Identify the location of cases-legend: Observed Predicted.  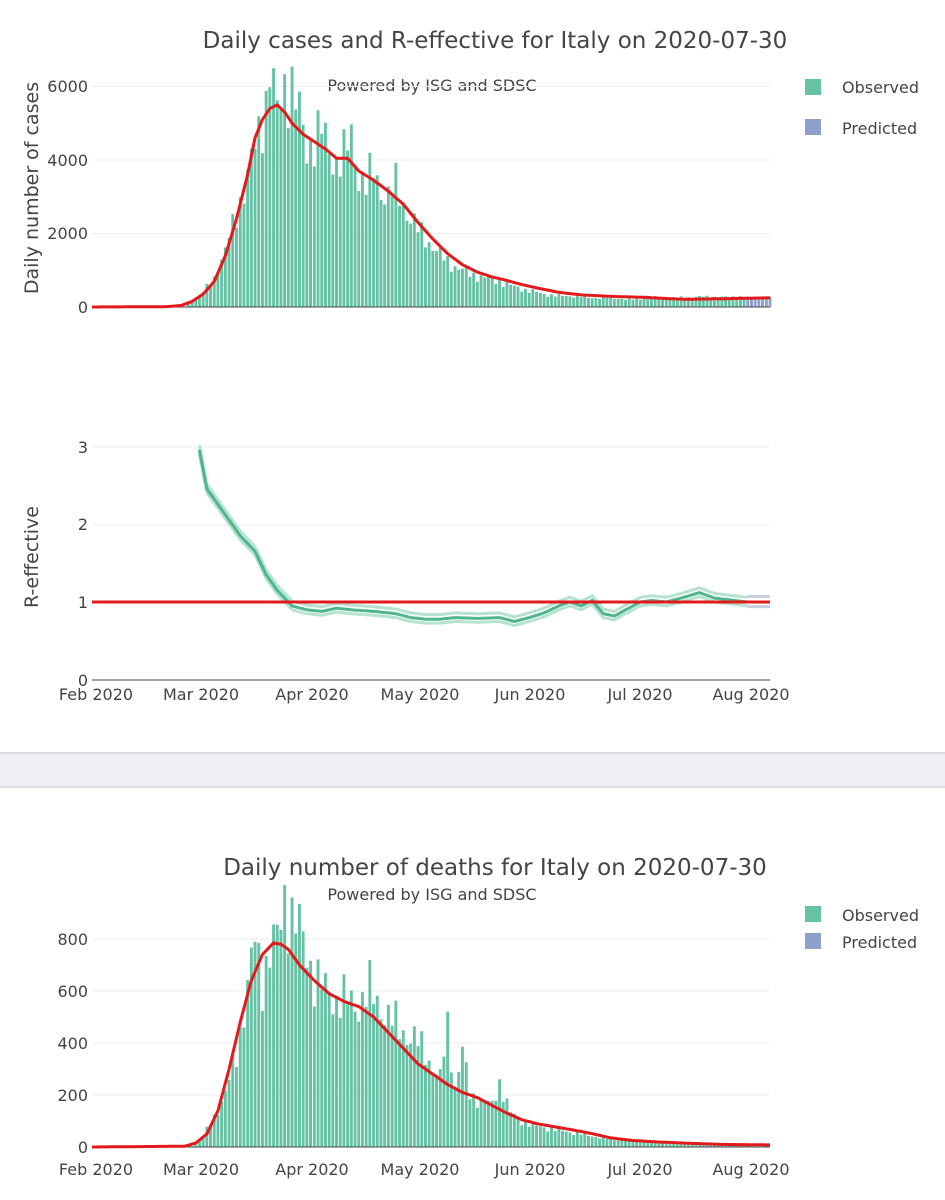
(862, 108).